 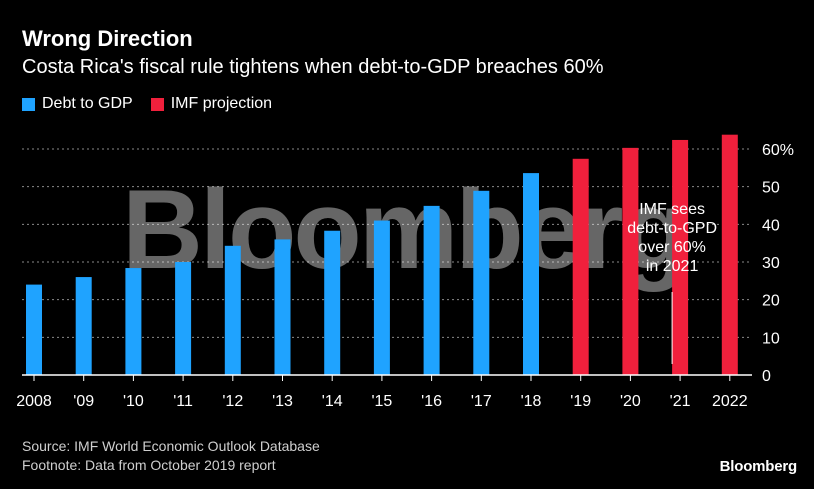 I want to click on x-tick-label: 2022, so click(x=730, y=401).